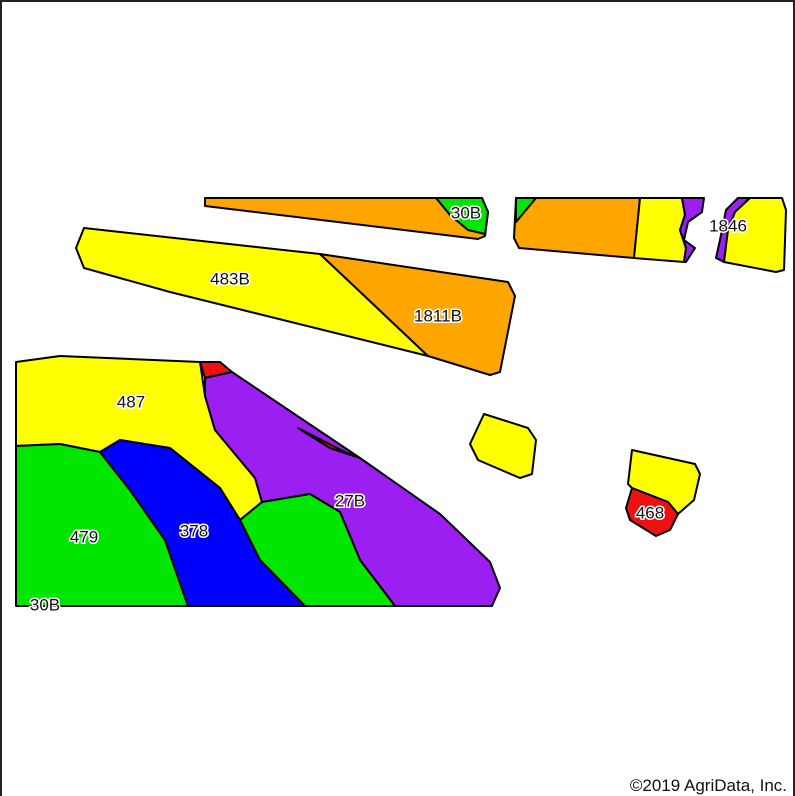  Describe the element at coordinates (526, 210) in the screenshot. I see `soil-polygon-green-sliver` at that location.